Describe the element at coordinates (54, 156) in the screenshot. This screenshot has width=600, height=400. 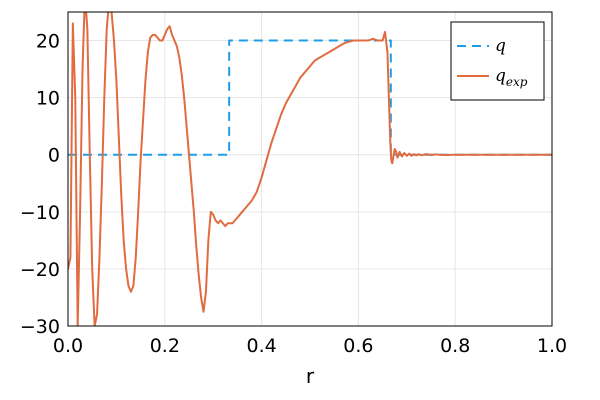
I see `y-tick-label: 0` at that location.